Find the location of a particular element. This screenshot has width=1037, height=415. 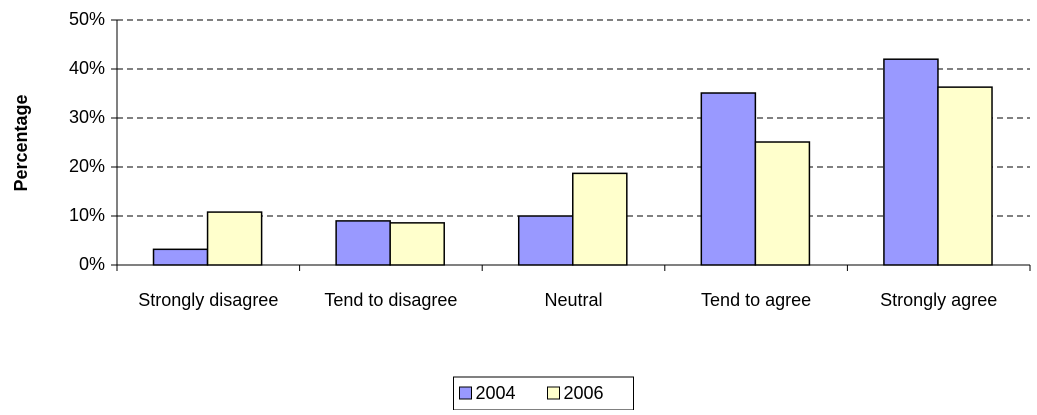

x-tick-label-box: Tend to agree is located at coordinates (756, 300).